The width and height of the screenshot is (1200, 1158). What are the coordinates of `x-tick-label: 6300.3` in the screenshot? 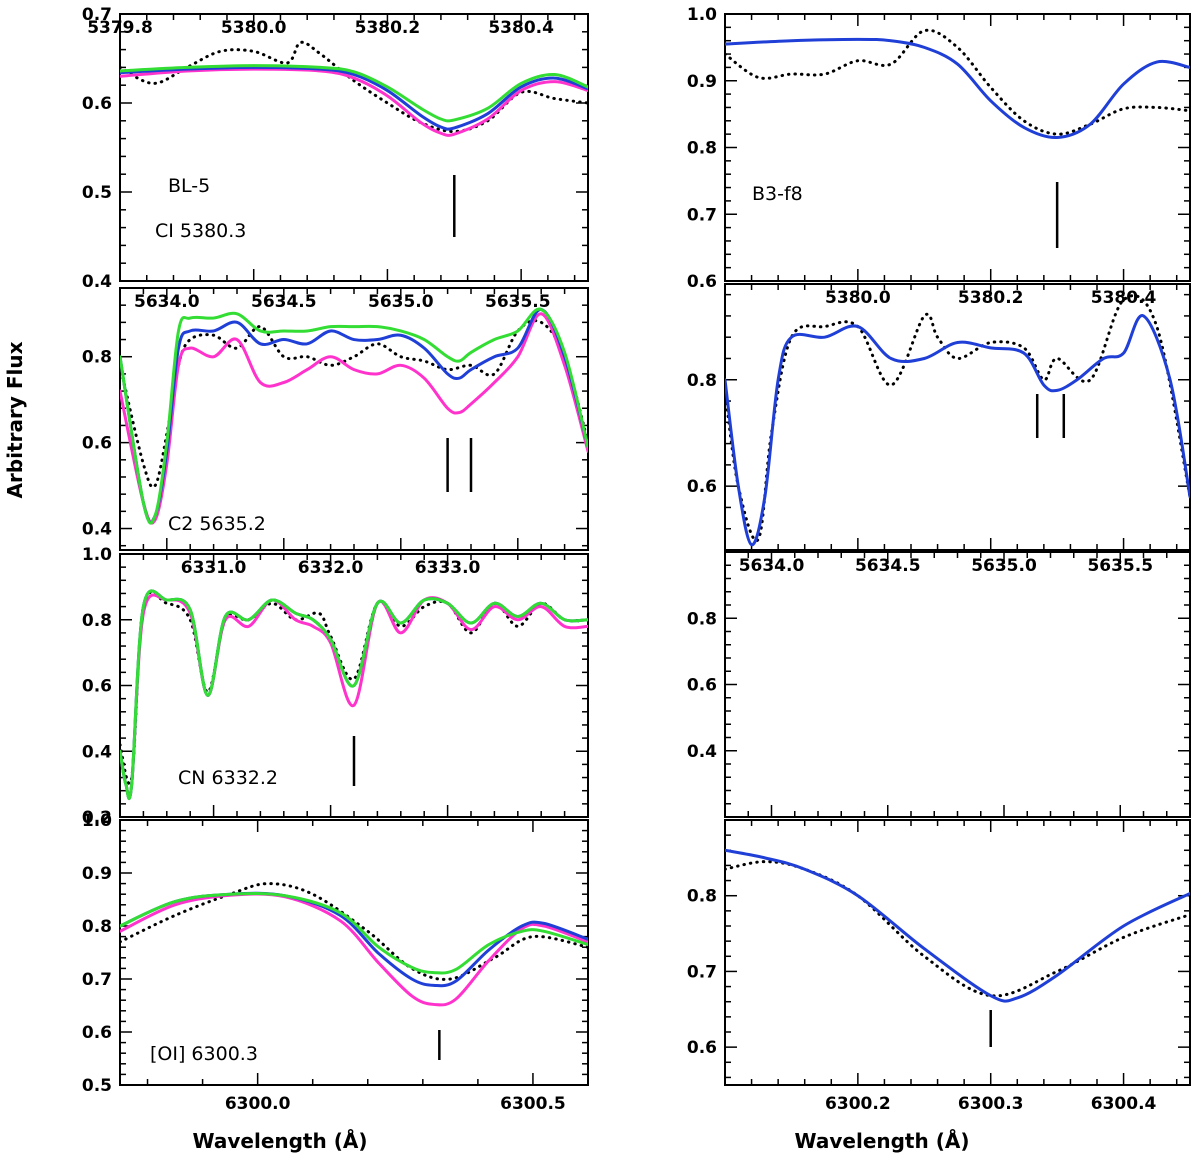 It's located at (991, 1104).